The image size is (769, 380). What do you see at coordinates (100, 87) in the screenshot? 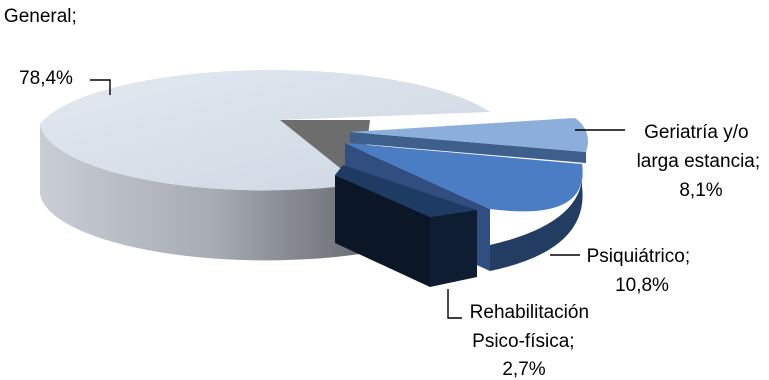
I see `leader-general` at bounding box center [100, 87].